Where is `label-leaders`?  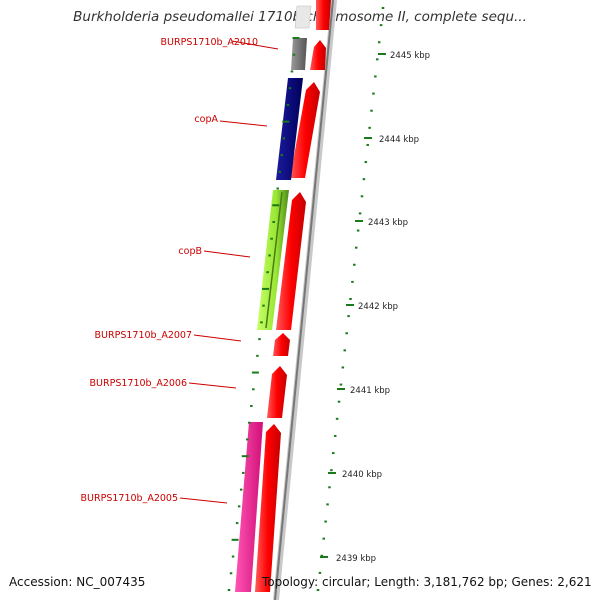
label-leaders is located at coordinates (229, 272).